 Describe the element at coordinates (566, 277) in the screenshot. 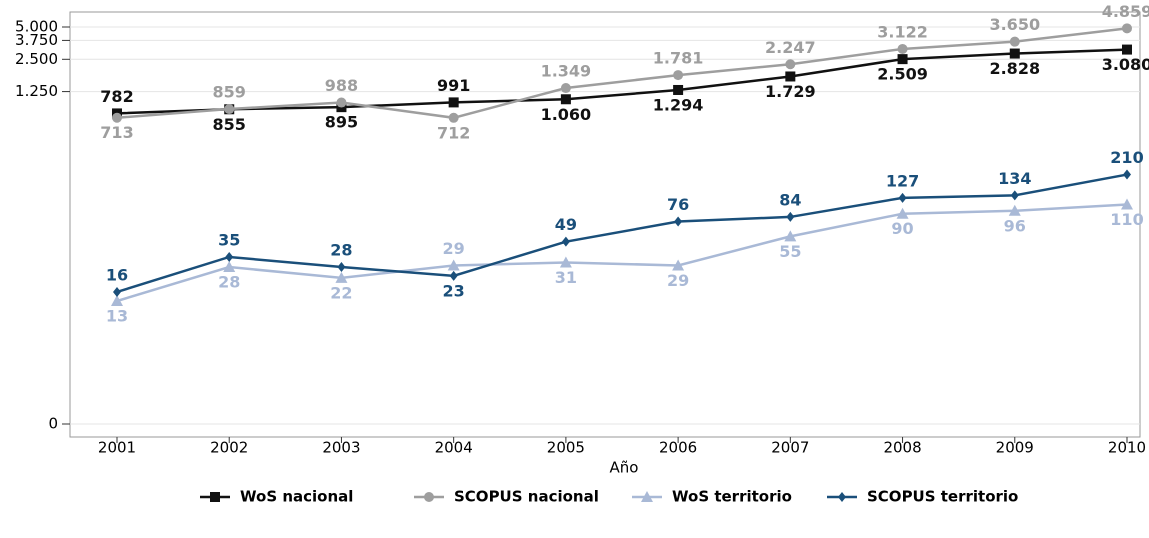

I see `value-label: 31` at that location.